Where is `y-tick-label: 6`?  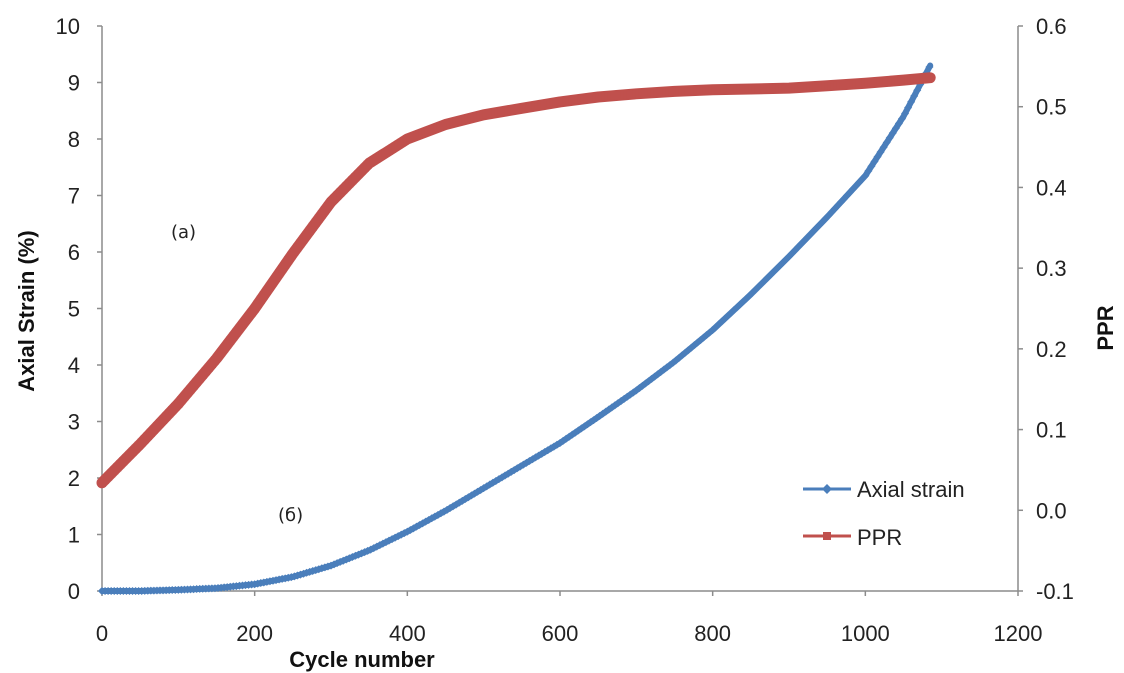 y-tick-label: 6 is located at coordinates (74, 252).